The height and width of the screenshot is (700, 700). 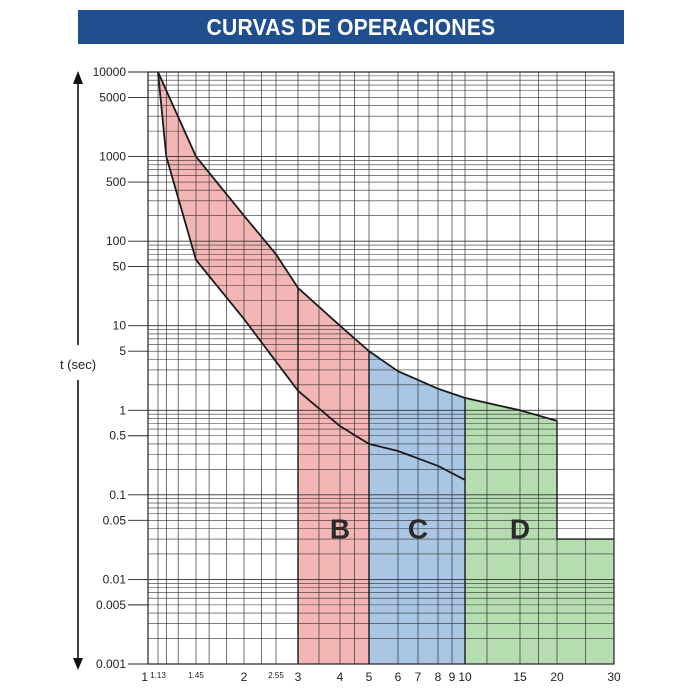 I want to click on y-tick-label: 0.05, so click(x=115, y=520).